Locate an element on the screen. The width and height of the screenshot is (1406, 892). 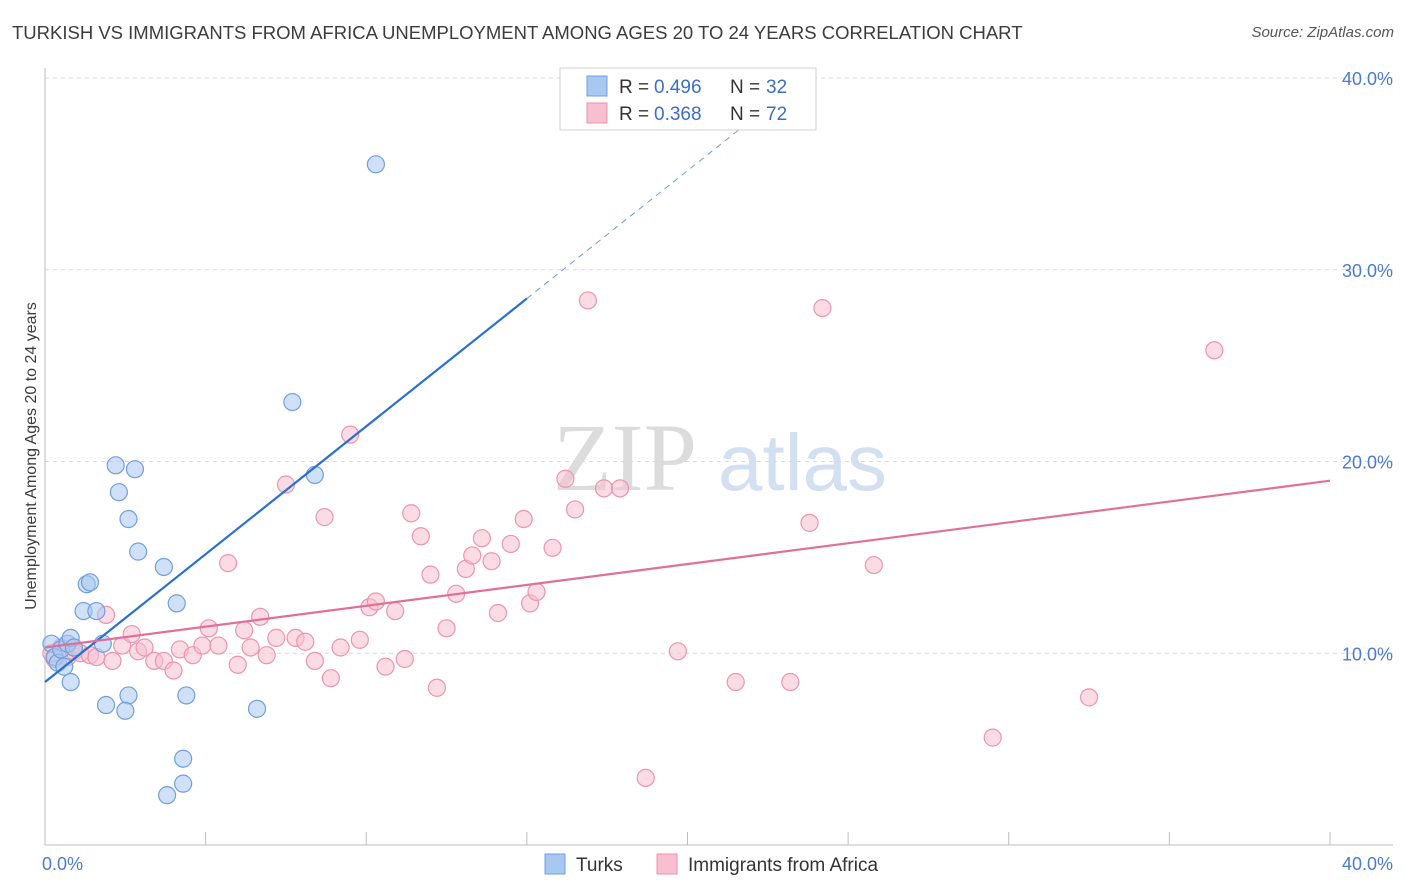
x-tick-label-max: 40.0% is located at coordinates (1367, 864).